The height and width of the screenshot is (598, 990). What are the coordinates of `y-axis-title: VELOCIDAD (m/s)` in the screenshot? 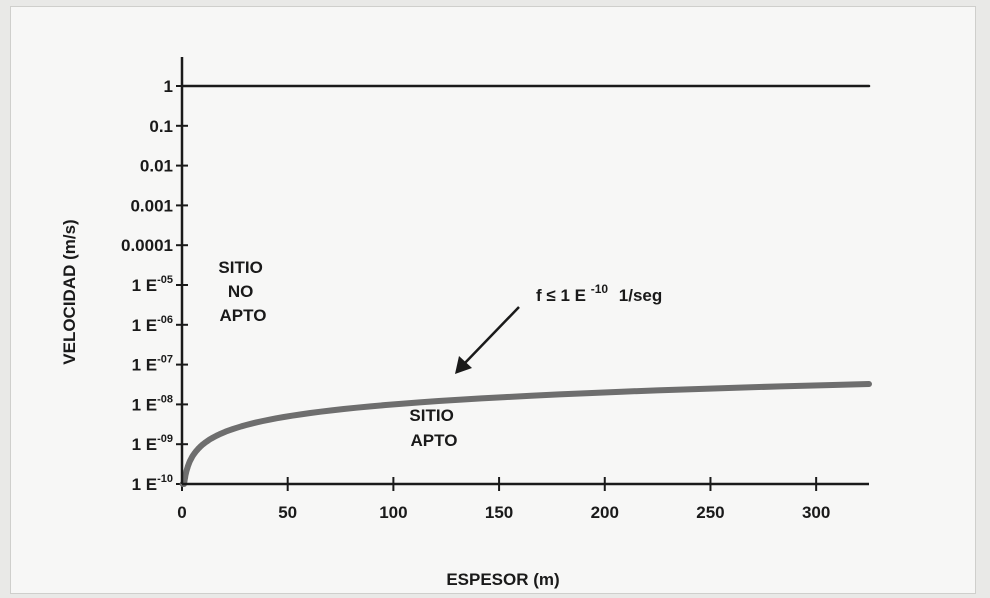 It's located at (69, 291).